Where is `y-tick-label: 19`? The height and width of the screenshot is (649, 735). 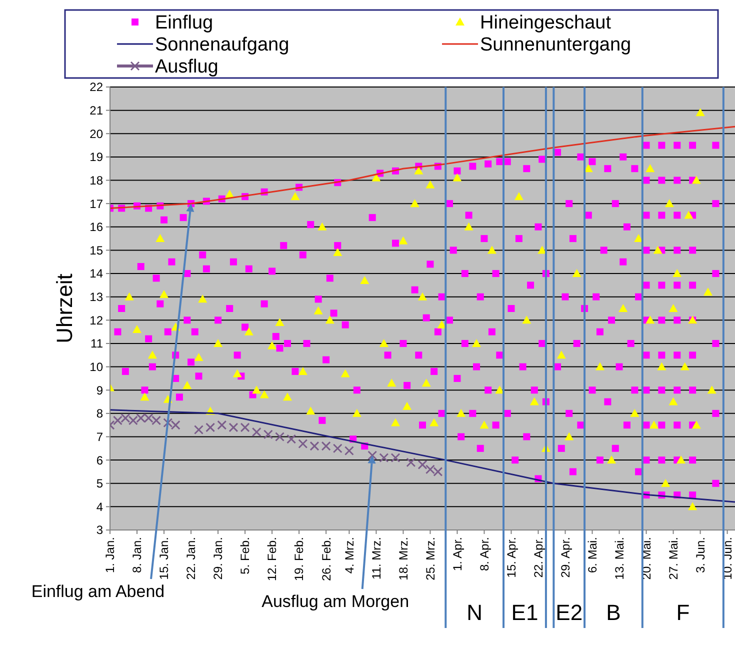
y-tick-label: 19 is located at coordinates (97, 157).